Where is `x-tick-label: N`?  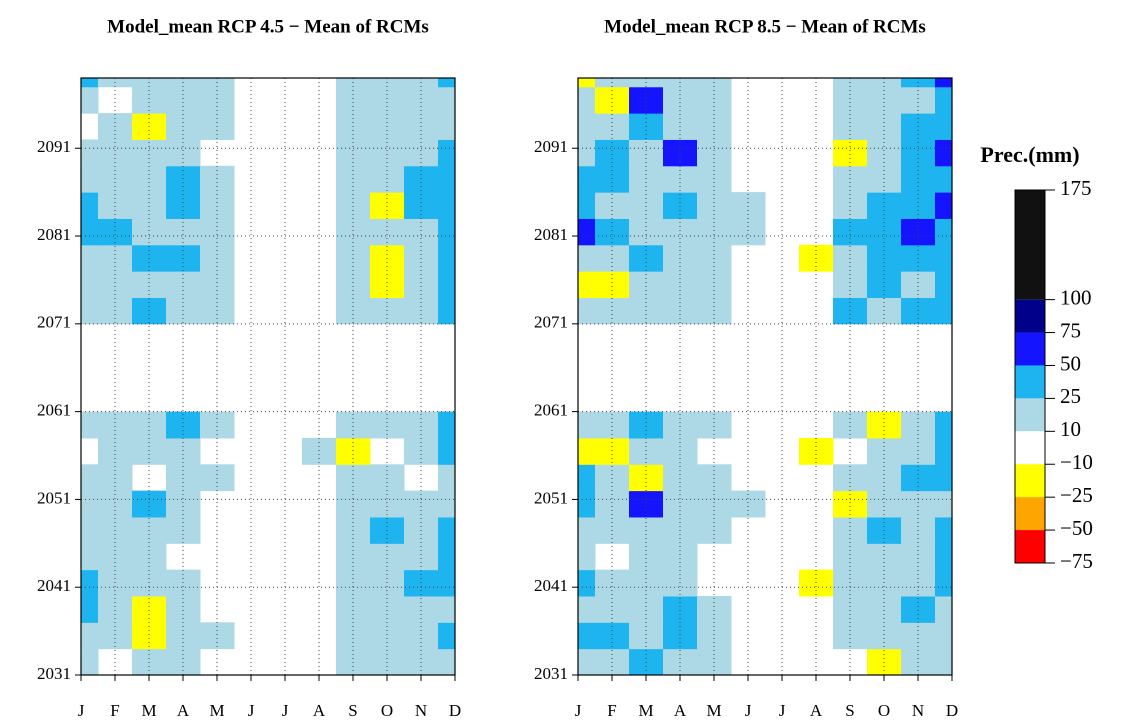 x-tick-label: N is located at coordinates (421, 710).